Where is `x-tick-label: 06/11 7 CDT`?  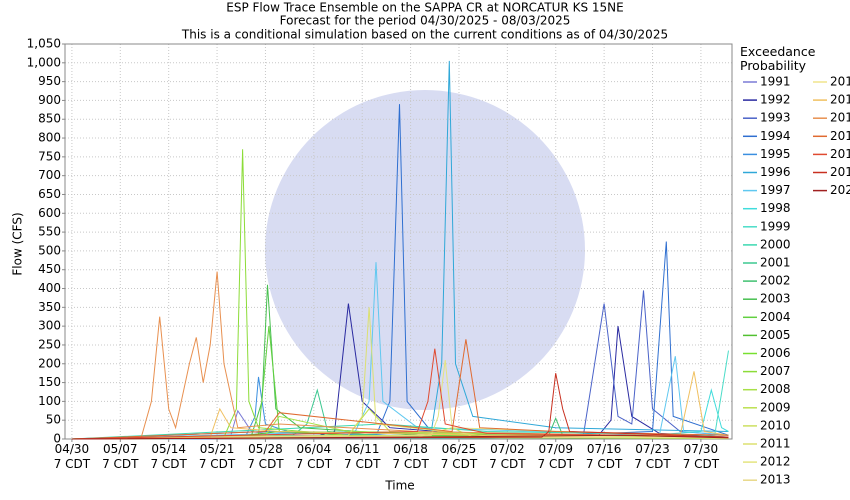 x-tick-label: 06/11 7 CDT is located at coordinates (362, 456).